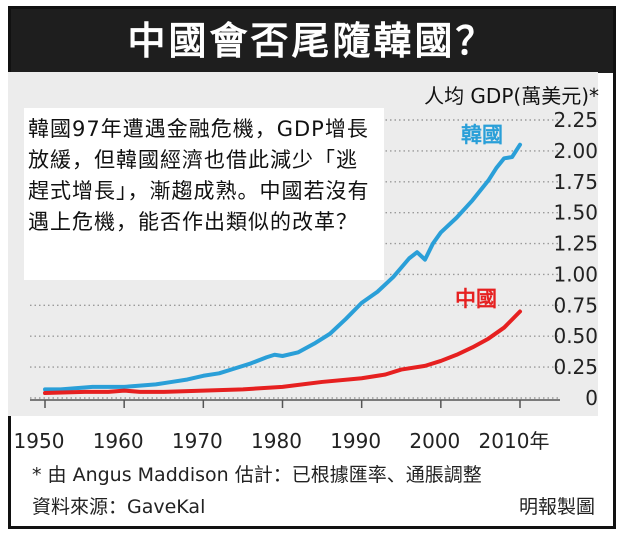 The width and height of the screenshot is (627, 540). What do you see at coordinates (575, 274) in the screenshot?
I see `y-tick-label: 1.00` at bounding box center [575, 274].